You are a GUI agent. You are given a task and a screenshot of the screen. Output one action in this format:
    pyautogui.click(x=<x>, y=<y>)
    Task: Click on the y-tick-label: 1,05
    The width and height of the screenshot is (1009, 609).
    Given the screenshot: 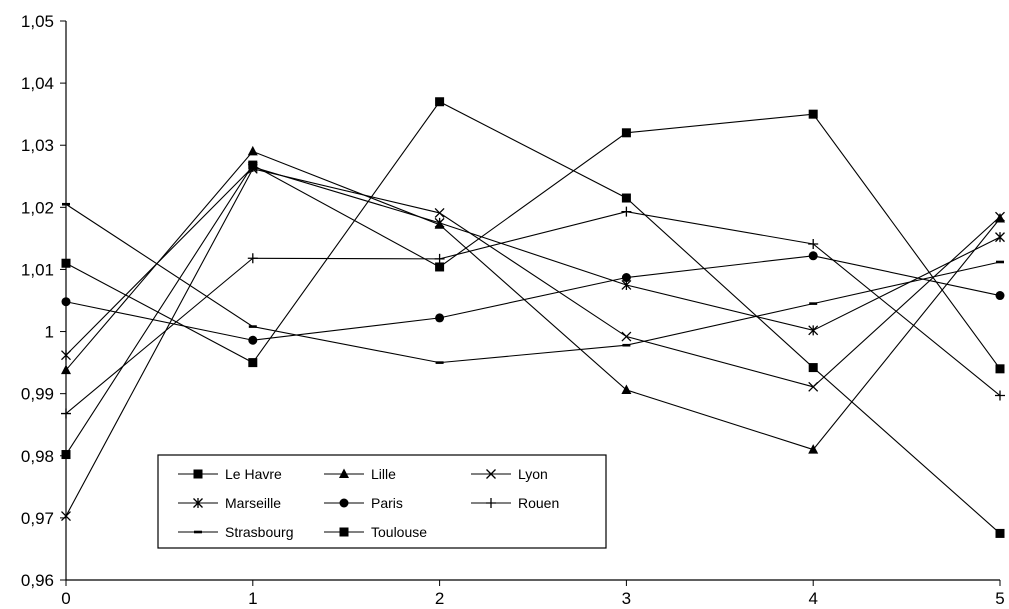 What is the action you would take?
    pyautogui.click(x=37, y=21)
    